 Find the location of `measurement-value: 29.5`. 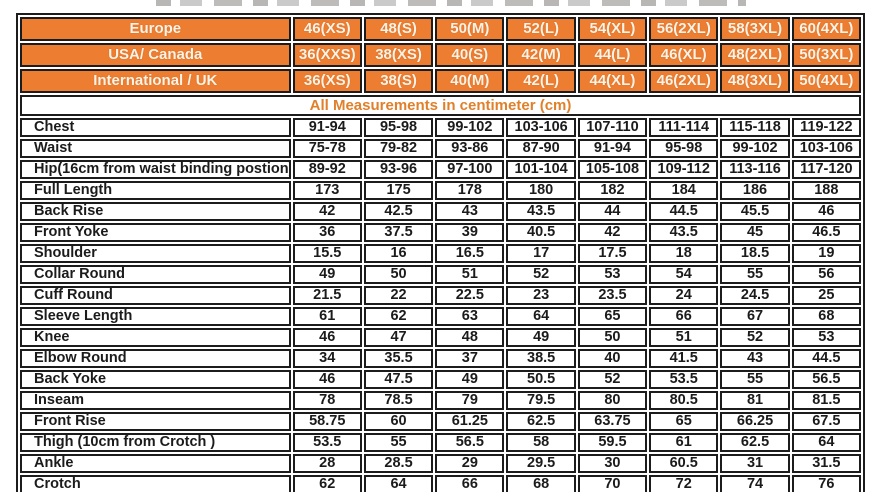

measurement-value: 29.5 is located at coordinates (541, 463).